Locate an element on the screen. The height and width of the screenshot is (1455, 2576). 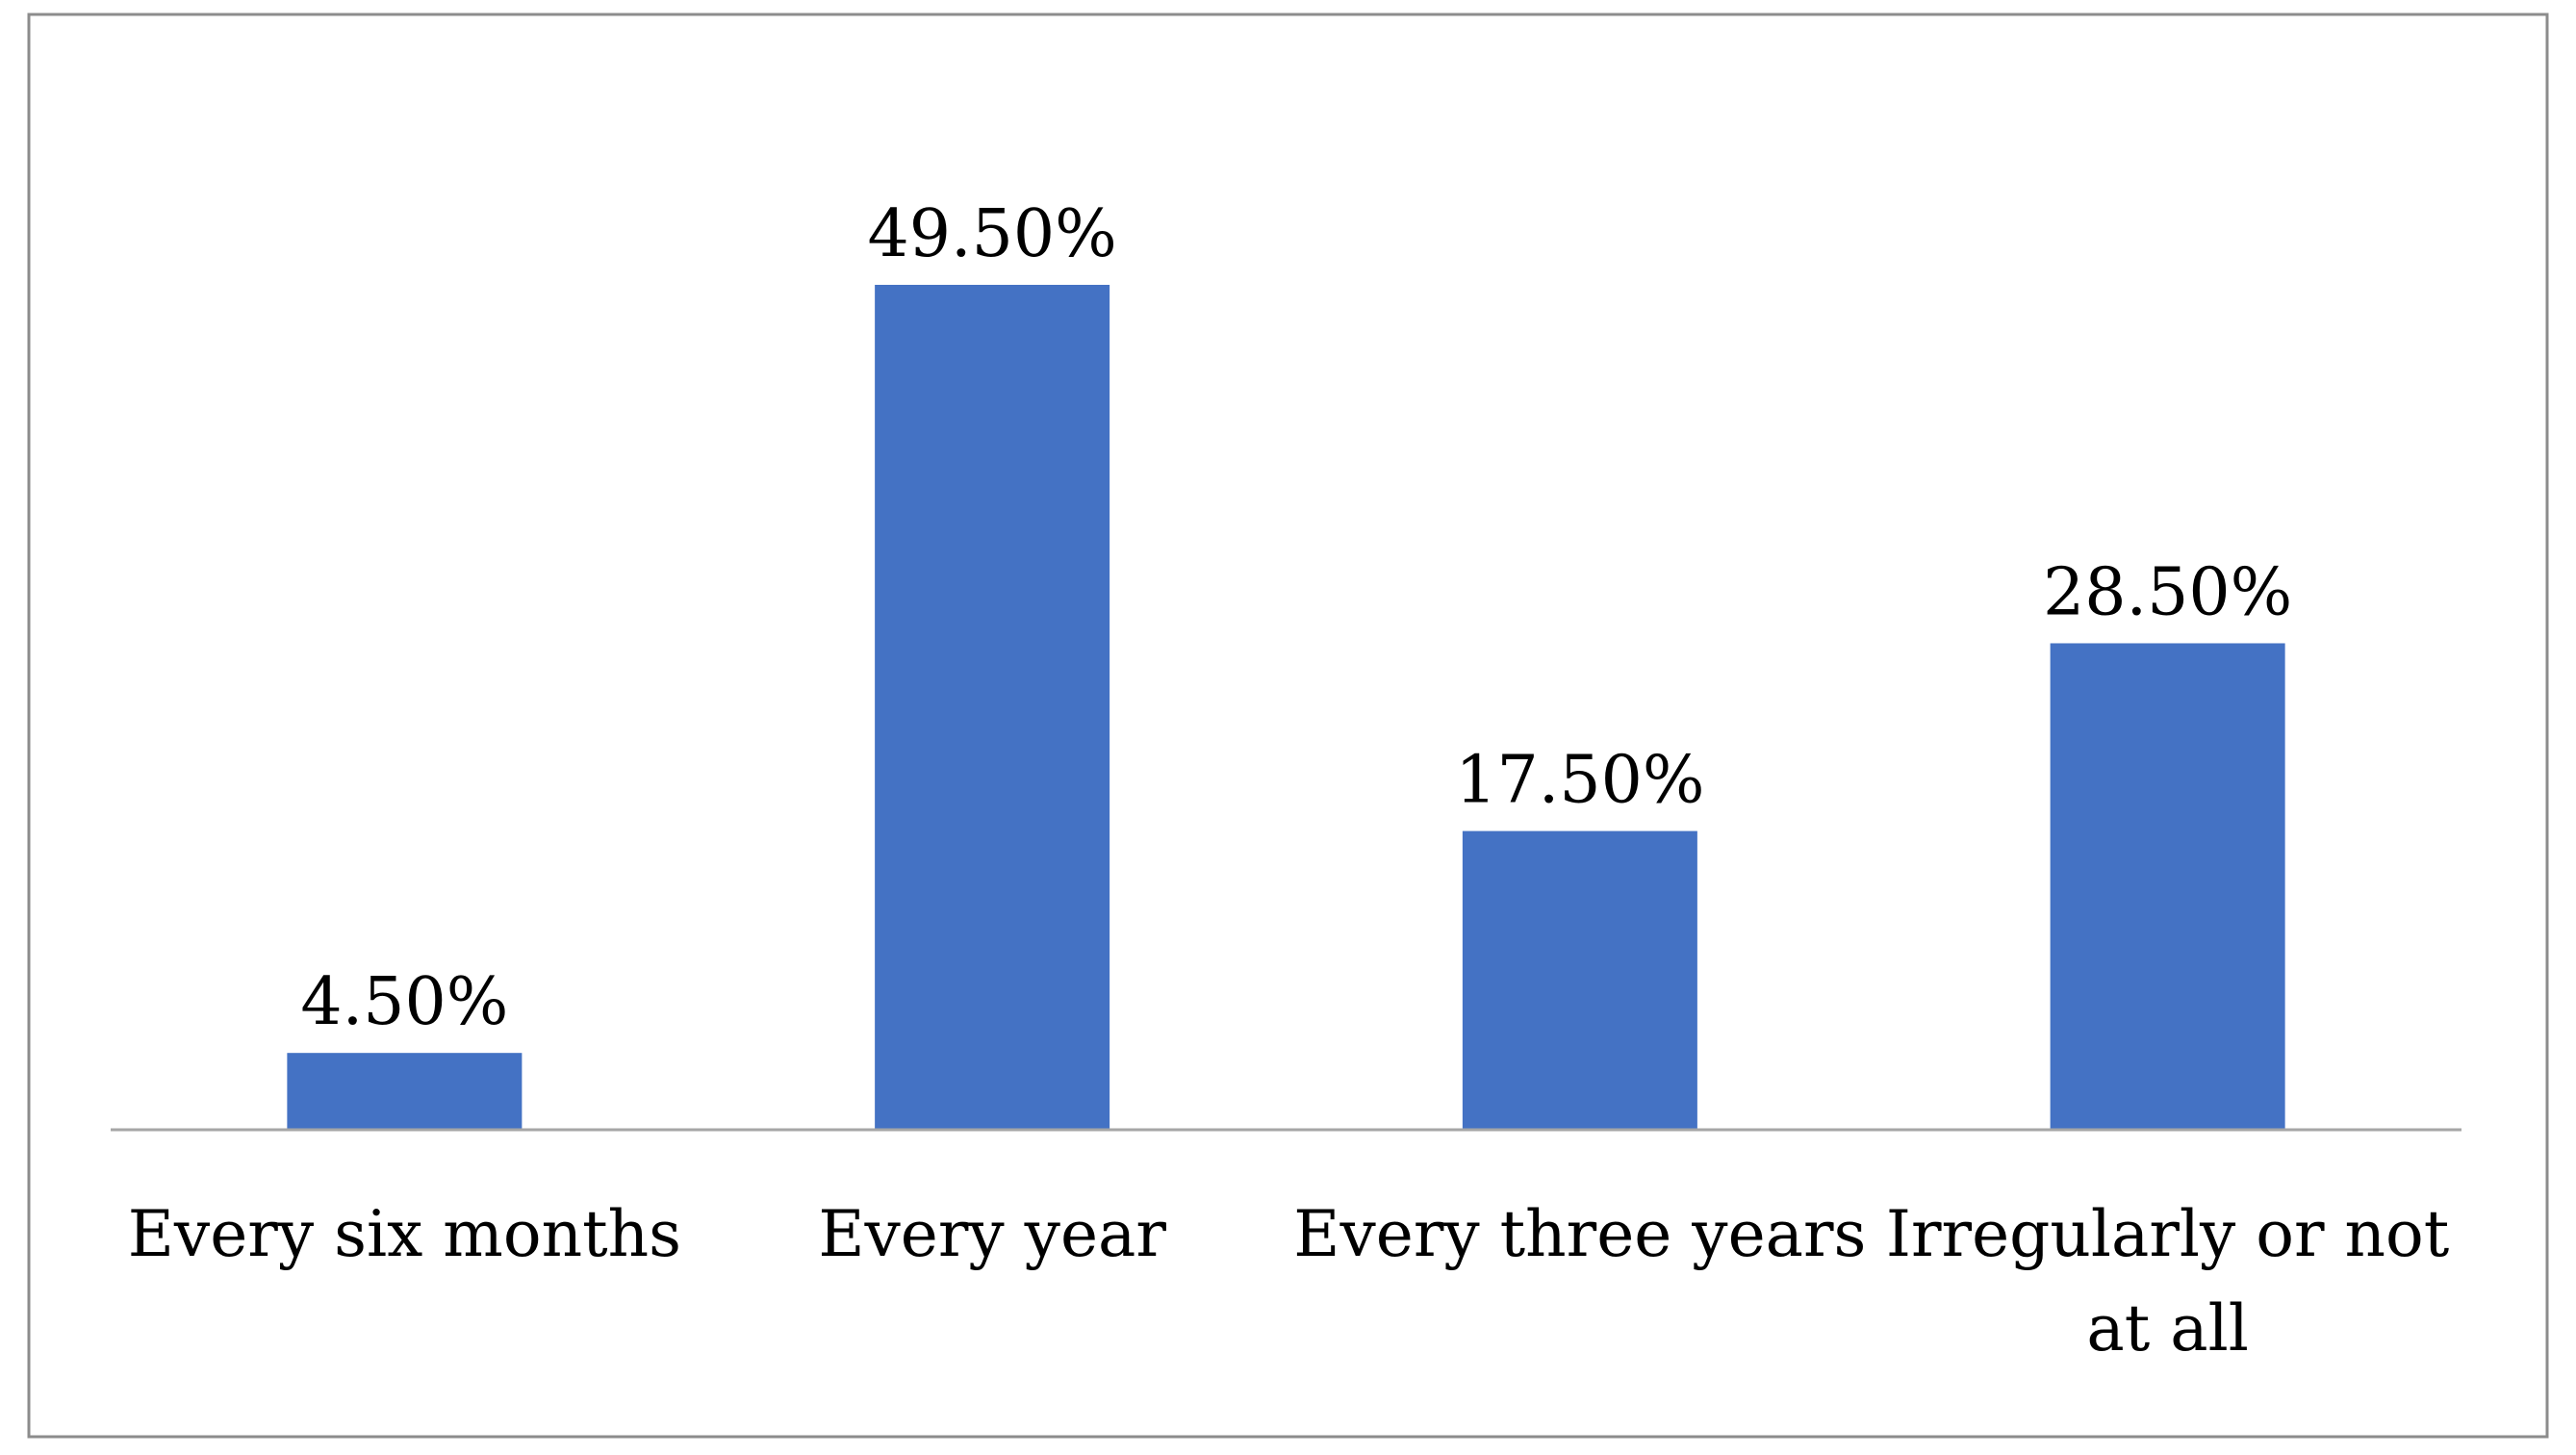
value-label-3: 28.50% is located at coordinates (2167, 592).